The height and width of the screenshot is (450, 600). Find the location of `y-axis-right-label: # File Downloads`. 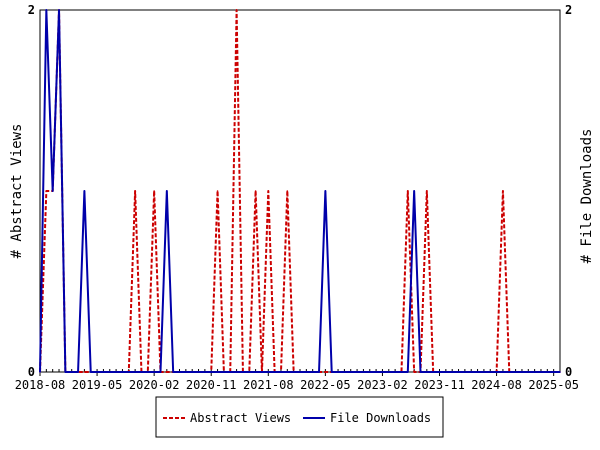

y-axis-right-label: # File Downloads is located at coordinates (587, 196).